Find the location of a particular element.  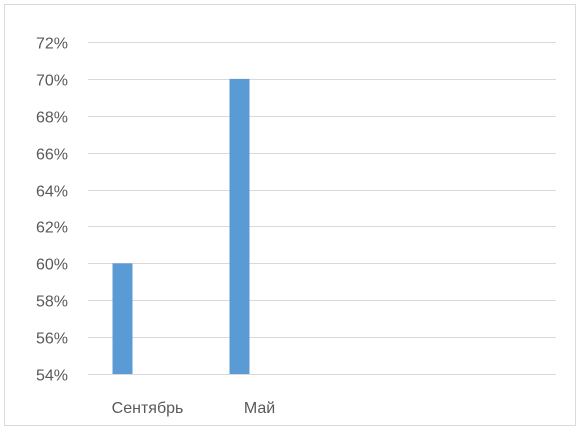

x-category-label: Сентябрь is located at coordinates (148, 408).